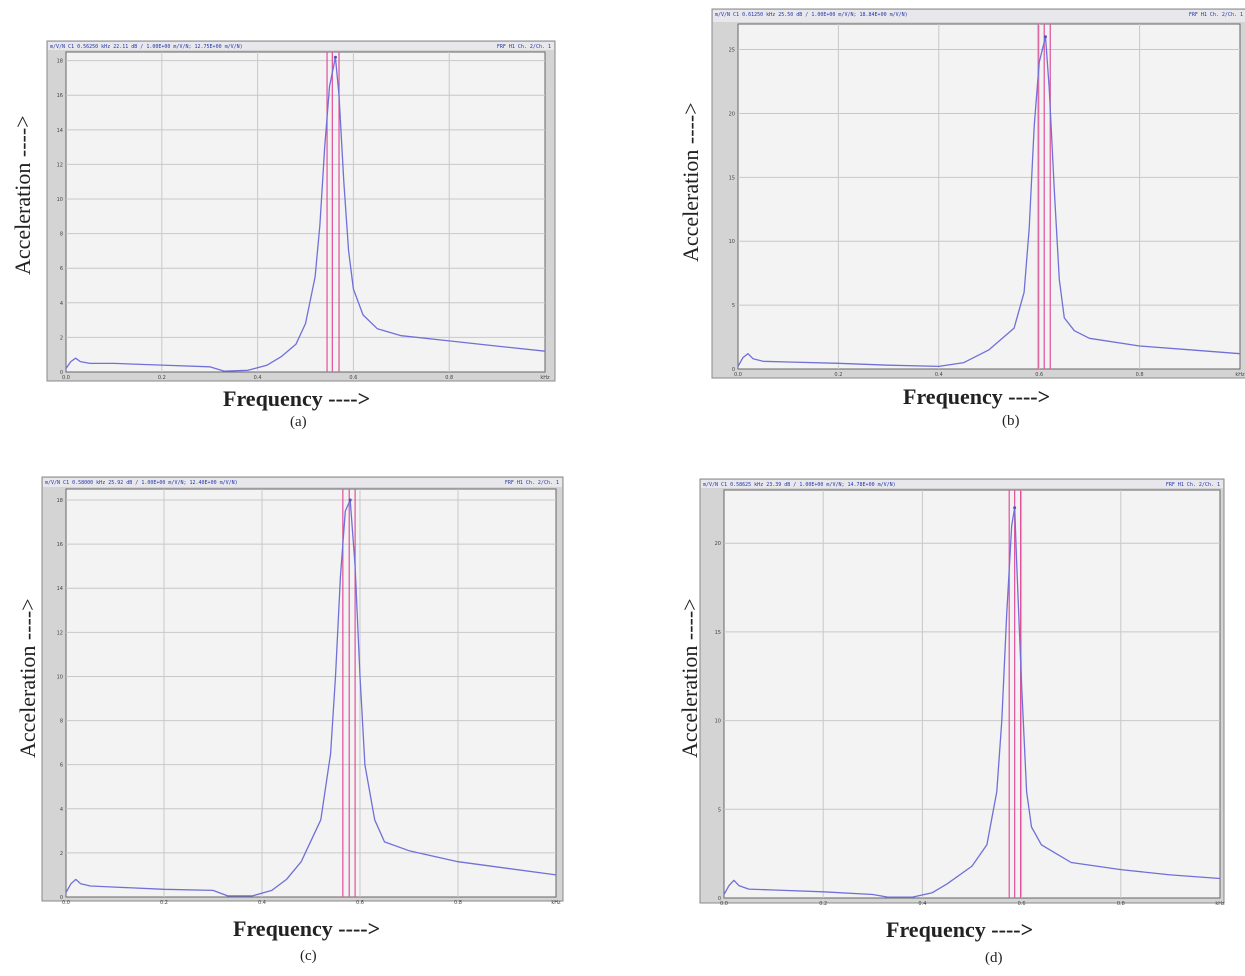  I want to click on chart-a-y-tick-label: 10, so click(60, 200).